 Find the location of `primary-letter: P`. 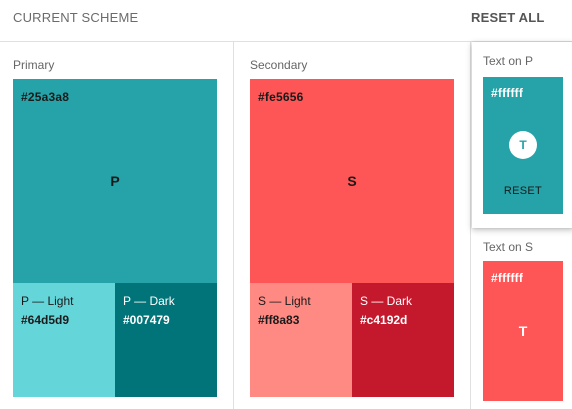

primary-letter: P is located at coordinates (115, 181).